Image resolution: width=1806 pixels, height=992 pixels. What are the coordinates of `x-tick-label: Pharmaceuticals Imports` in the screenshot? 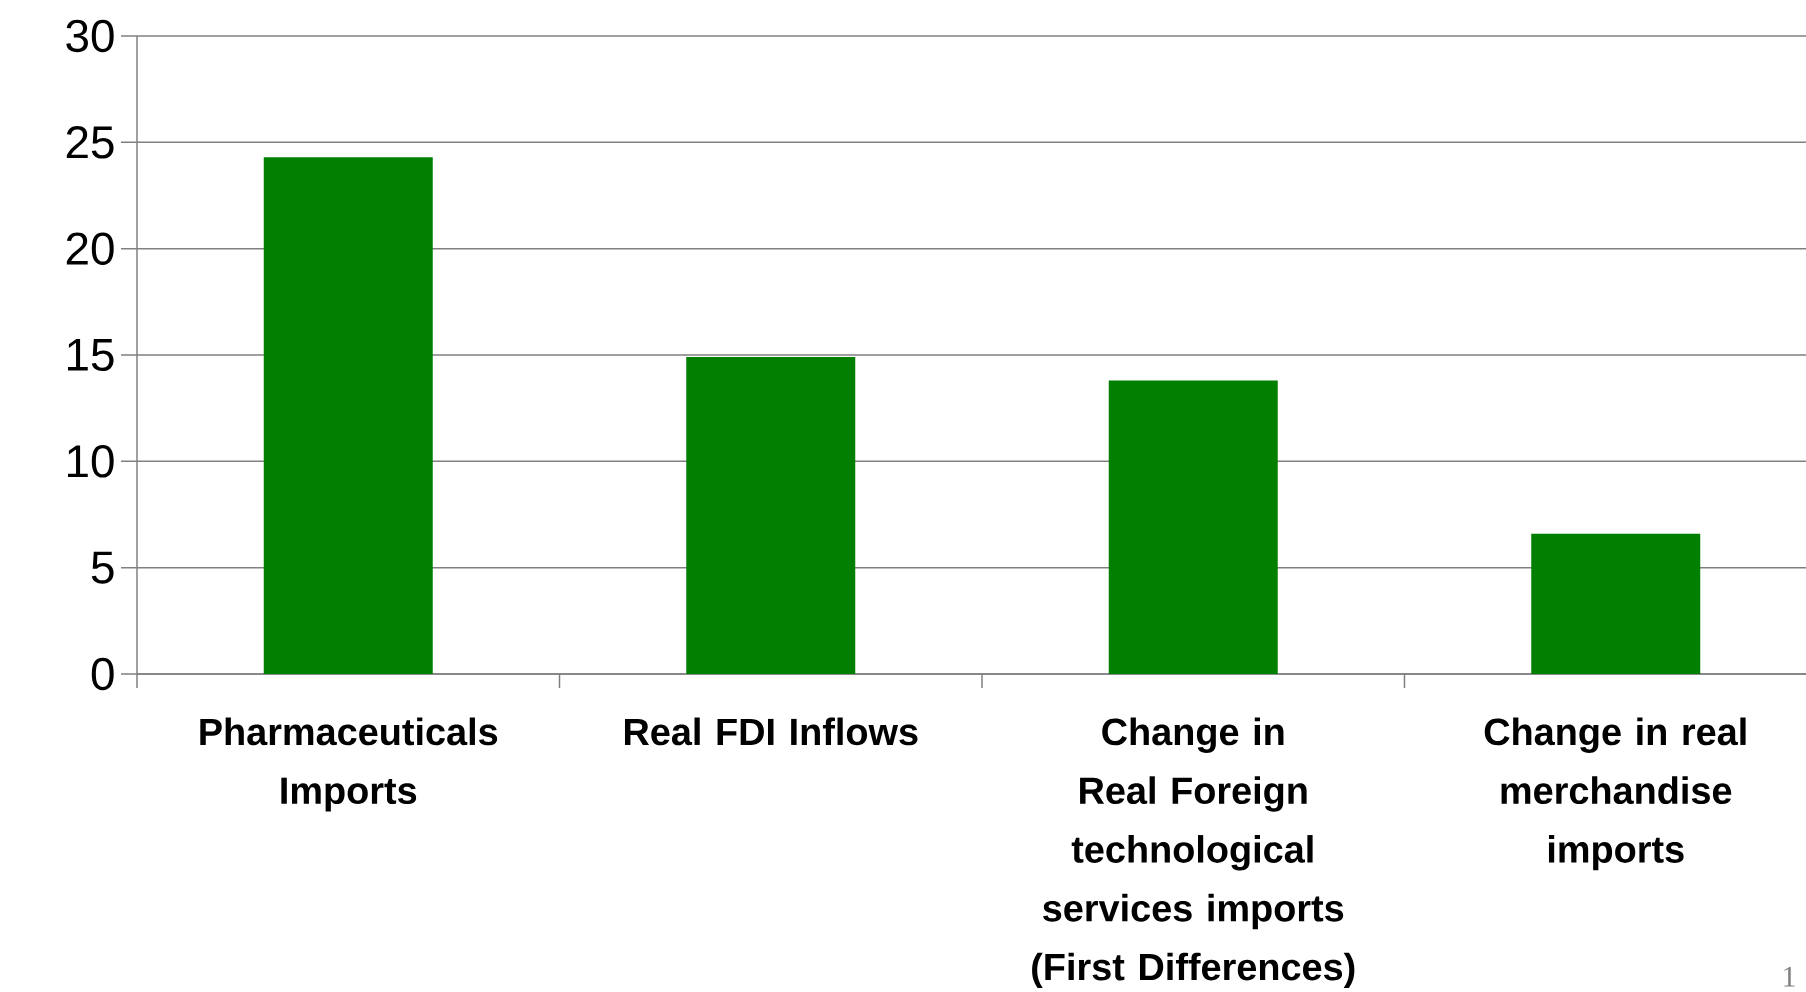 It's located at (349, 764).